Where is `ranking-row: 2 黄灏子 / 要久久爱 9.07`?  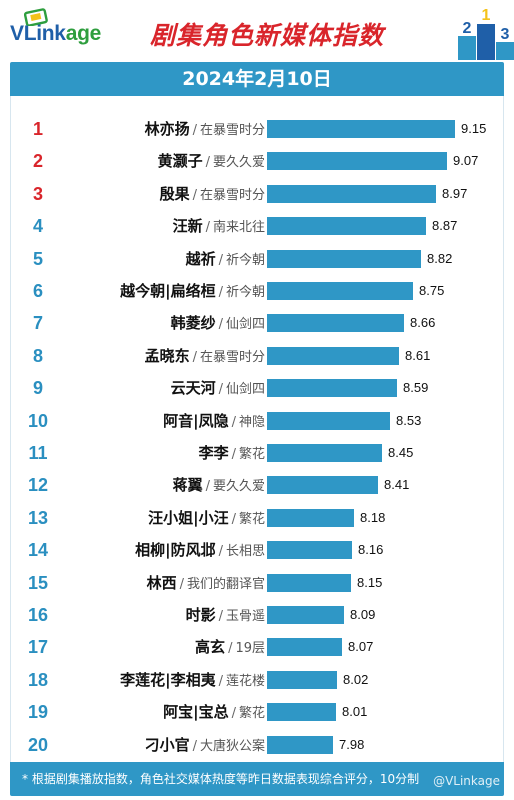 ranking-row: 2 黄灏子 / 要久久爱 9.07 is located at coordinates (258, 161).